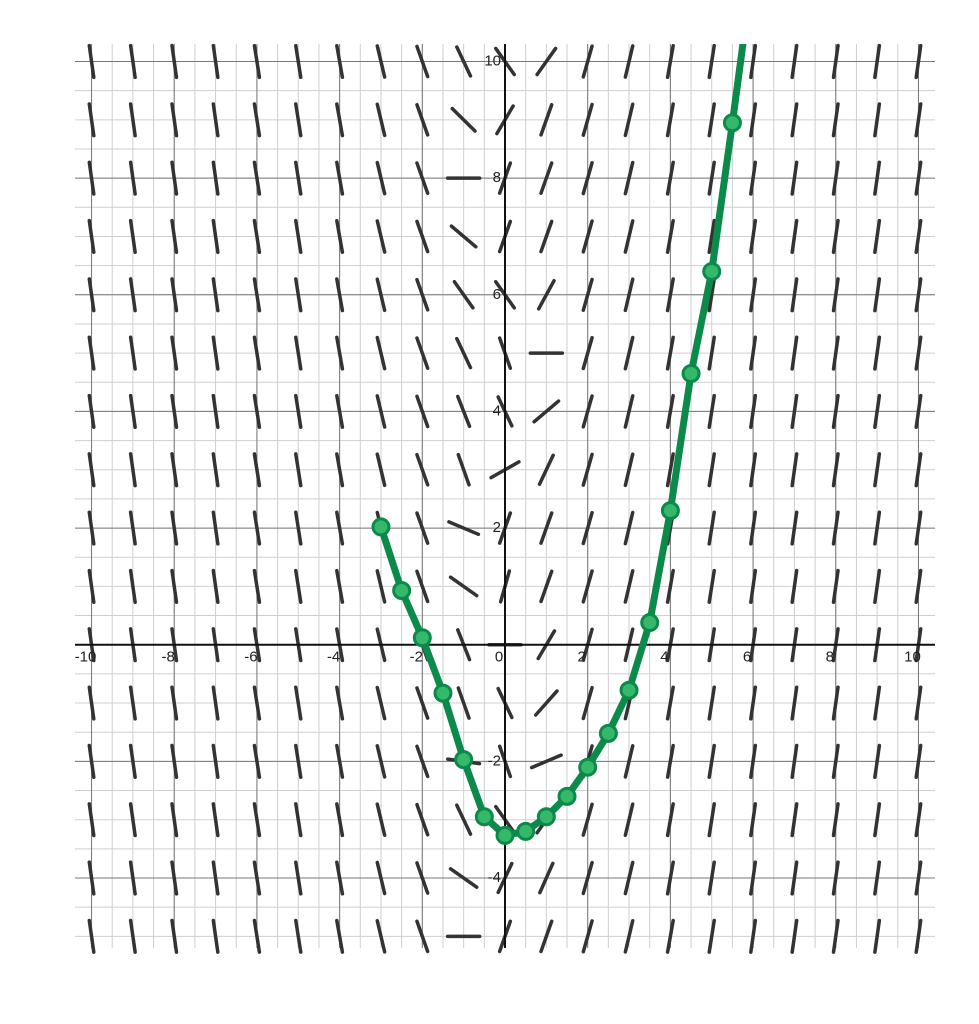 This screenshot has width=979, height=1024. Describe the element at coordinates (497, 294) in the screenshot. I see `y-tick-label: 6` at that location.